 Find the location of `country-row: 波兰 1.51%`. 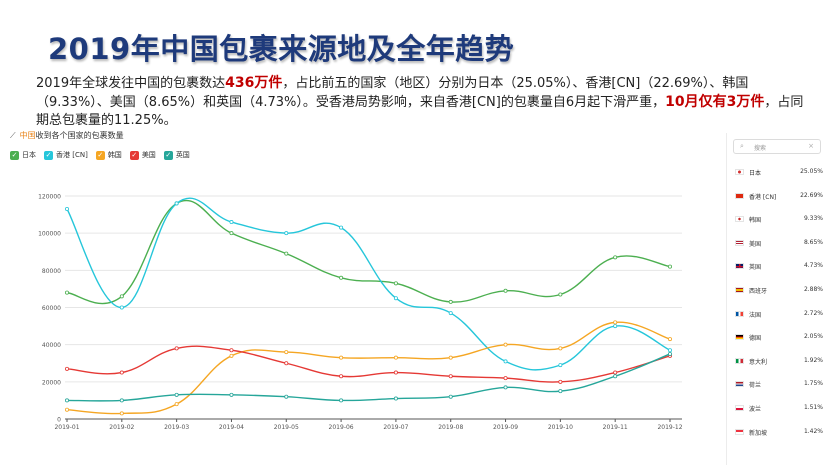

country-row: 波兰 1.51% is located at coordinates (777, 408).